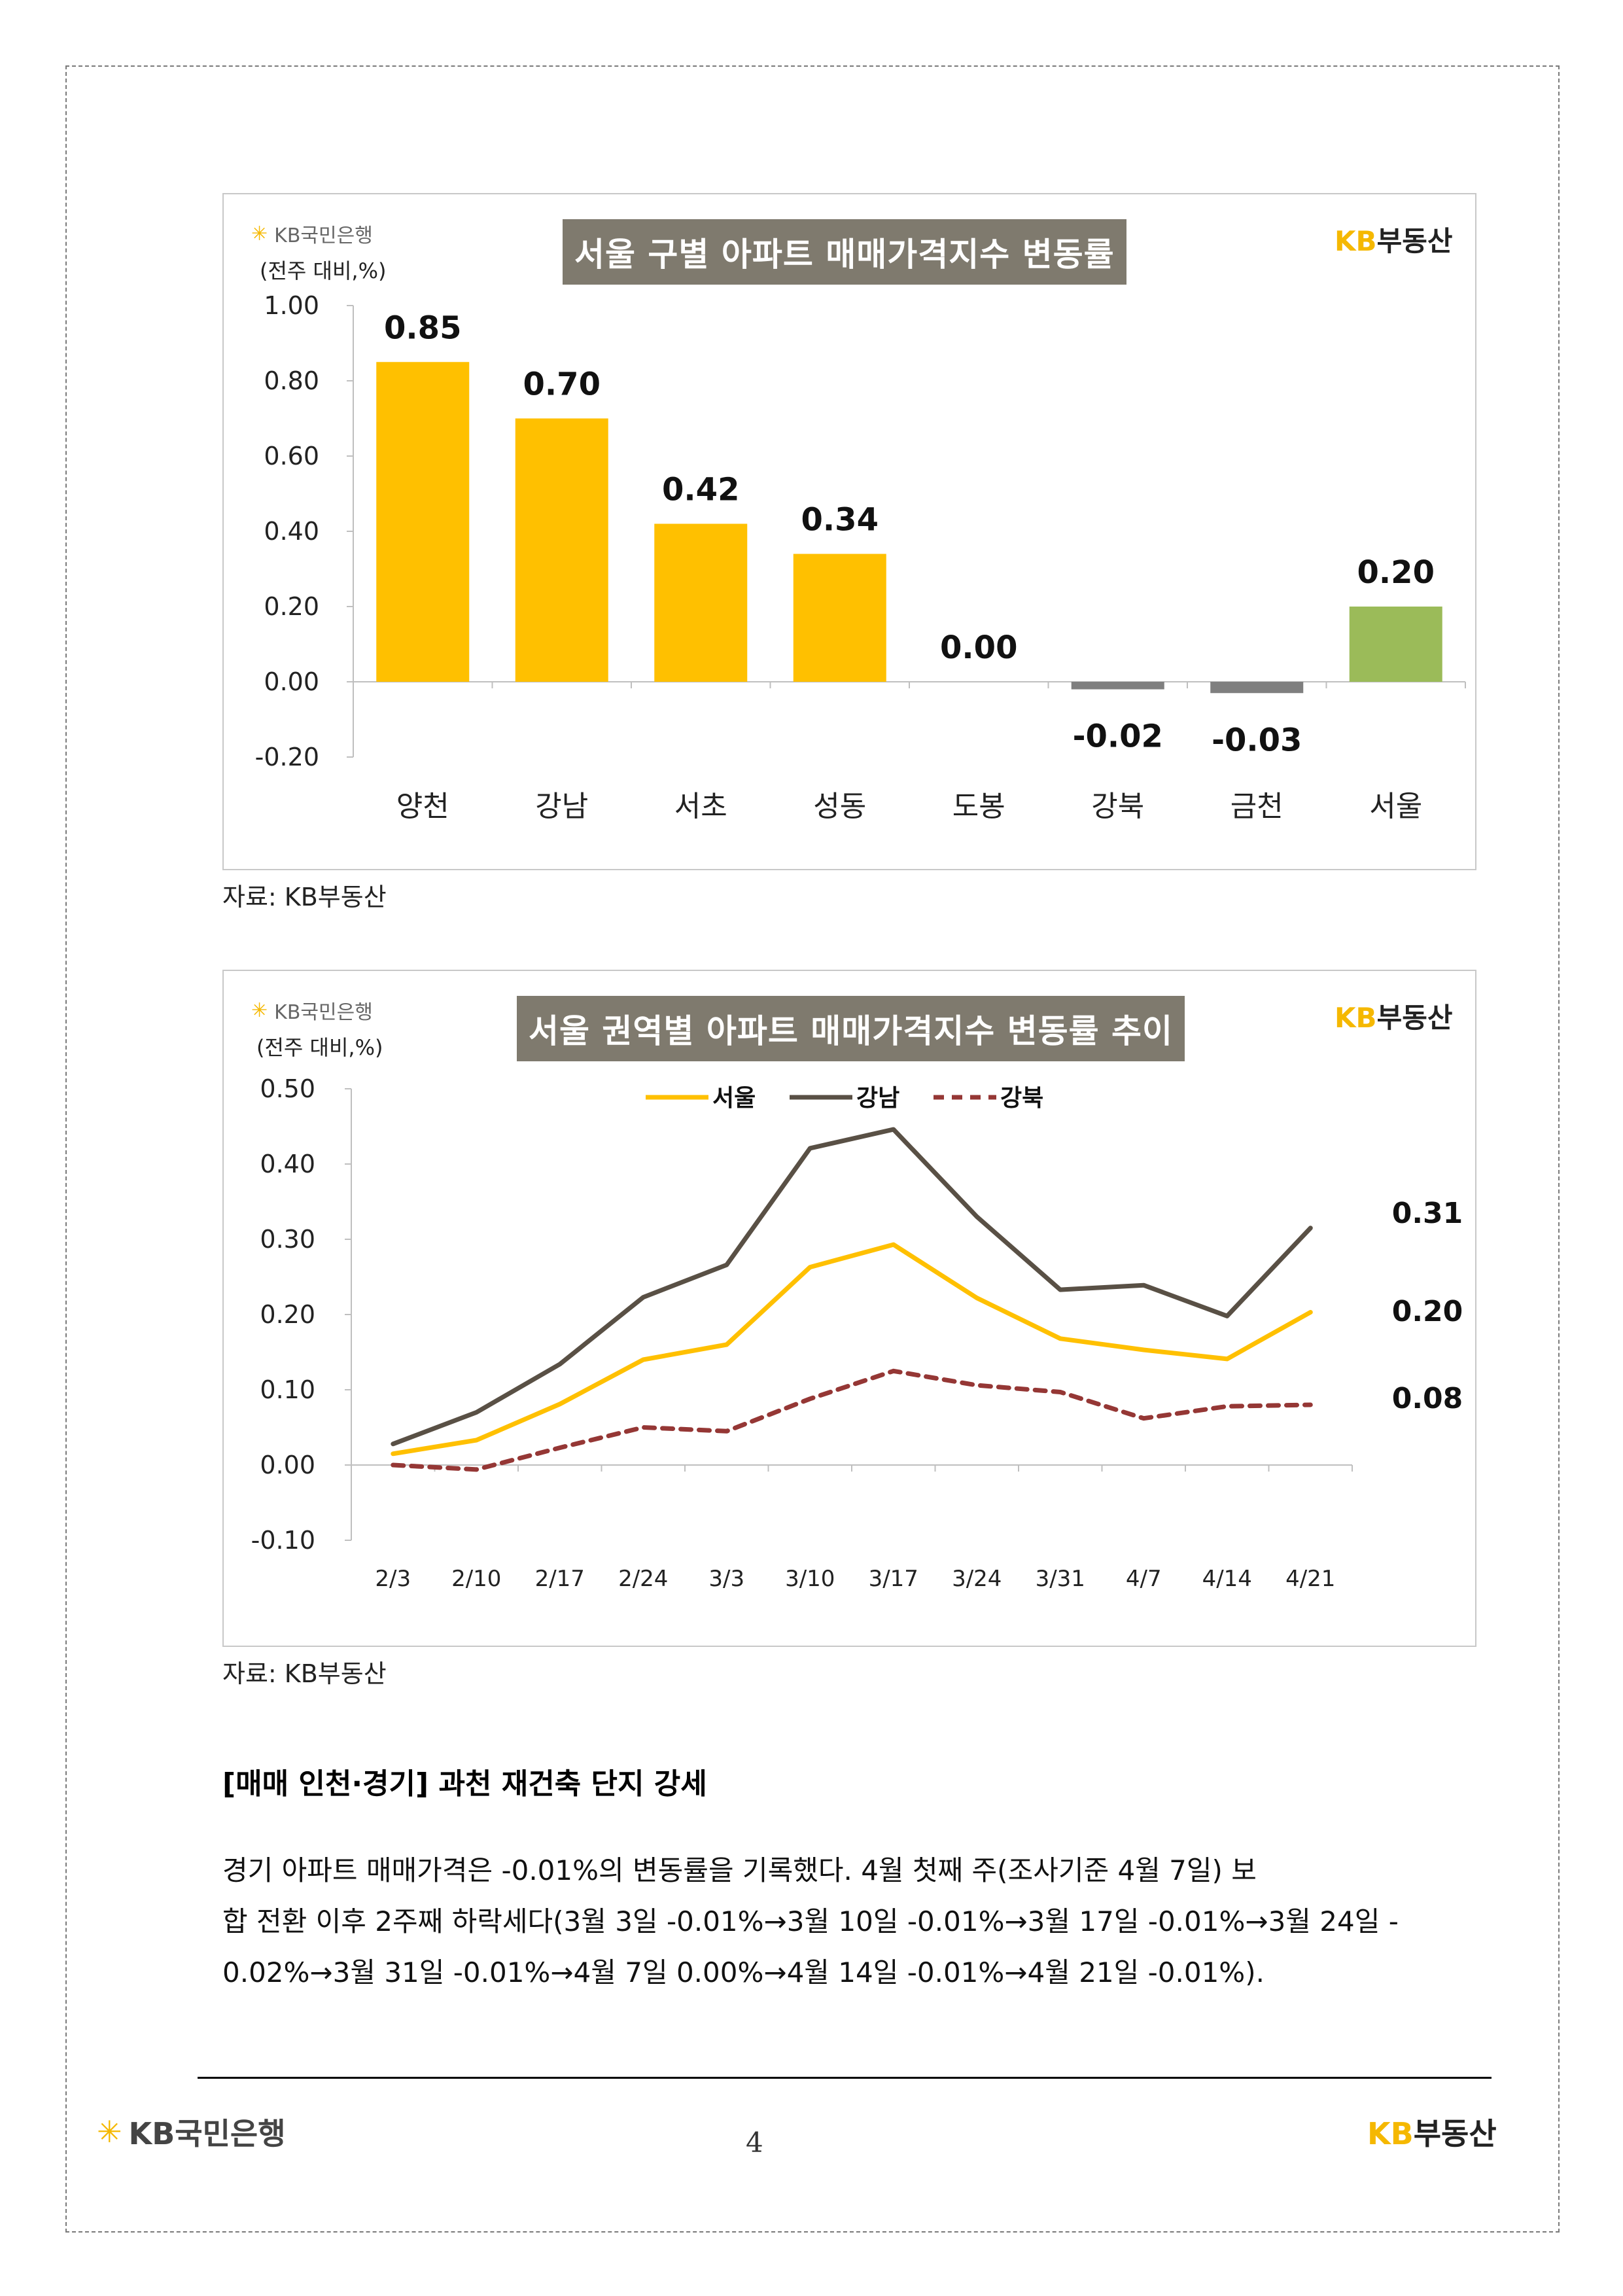 Image resolution: width=1623 pixels, height=2296 pixels. I want to click on x-category-label: 양천, so click(423, 806).